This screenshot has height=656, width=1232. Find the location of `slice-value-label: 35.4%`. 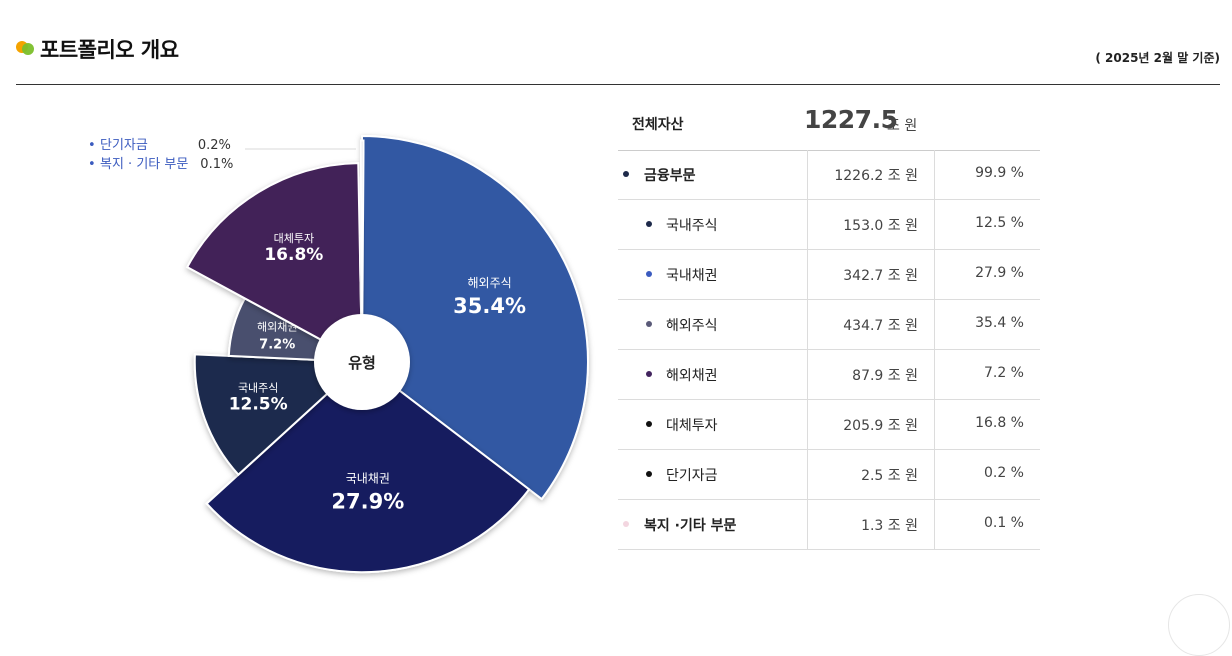

slice-value-label: 35.4% is located at coordinates (489, 306).